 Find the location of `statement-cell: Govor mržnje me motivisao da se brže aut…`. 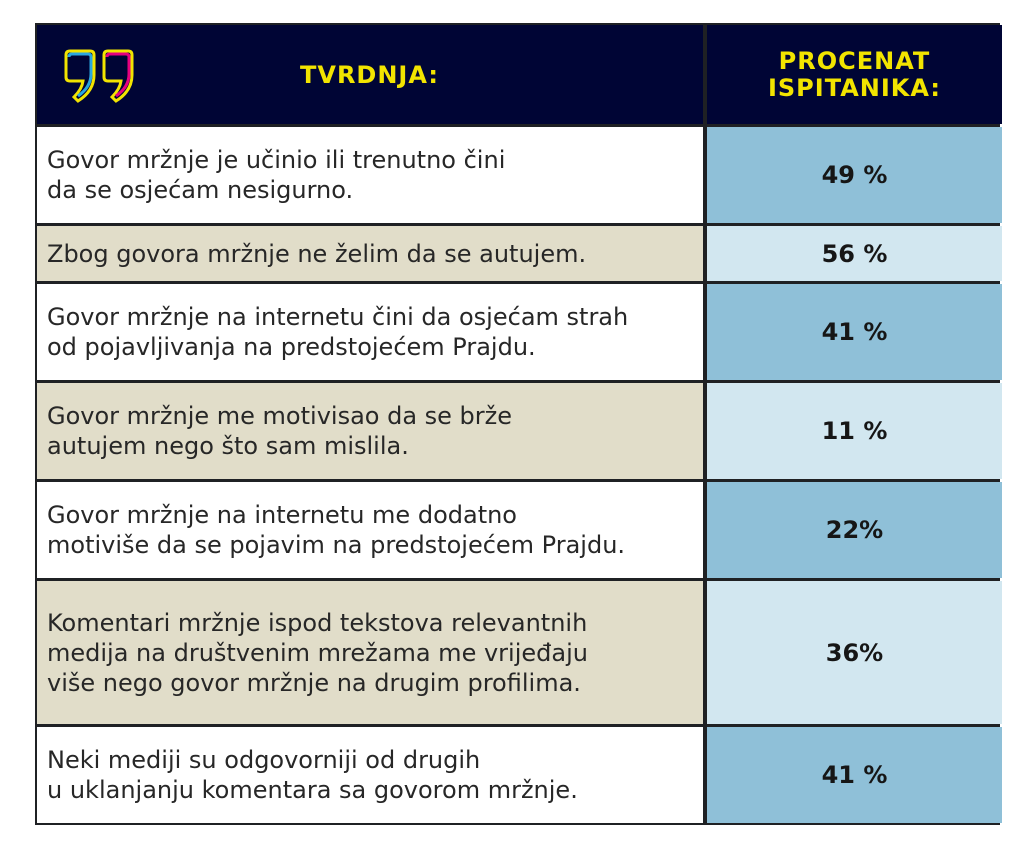

statement-cell: Govor mržnje me motivisao da se brže aut… is located at coordinates (370, 431).